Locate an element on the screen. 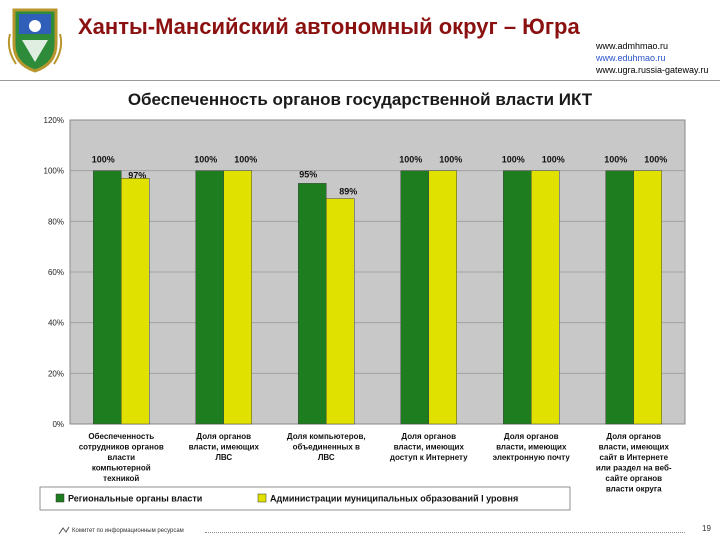 The height and width of the screenshot is (540, 720). url-link-ugra: www.ugra.russia-gateway.ru is located at coordinates (652, 70).